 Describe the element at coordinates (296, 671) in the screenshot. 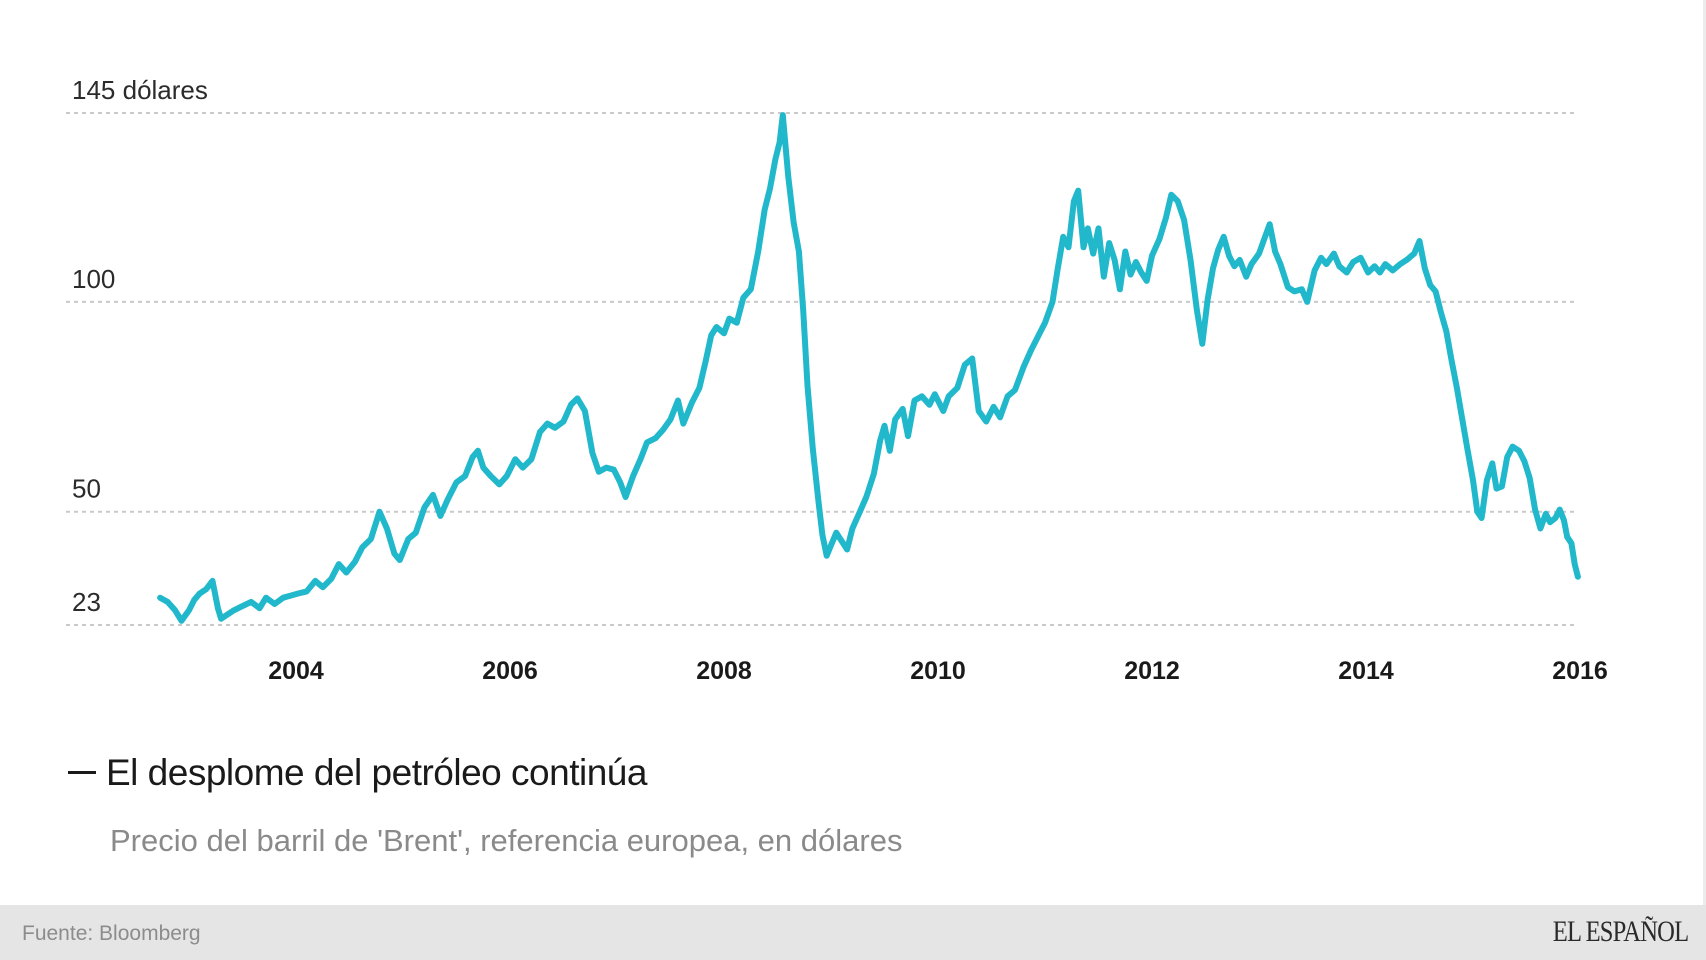

I see `x-tick-label: 2004` at that location.